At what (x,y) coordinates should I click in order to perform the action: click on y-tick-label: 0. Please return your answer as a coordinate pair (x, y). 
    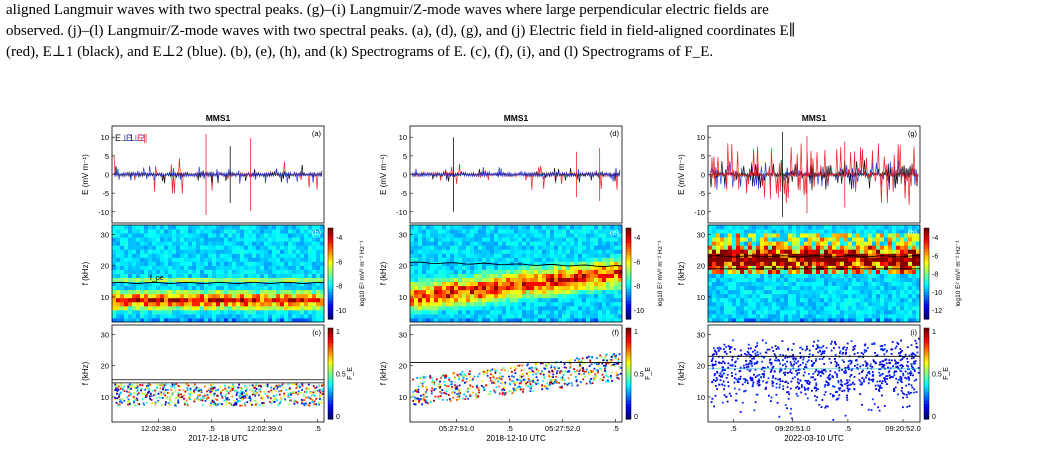
    Looking at the image, I should click on (703, 175).